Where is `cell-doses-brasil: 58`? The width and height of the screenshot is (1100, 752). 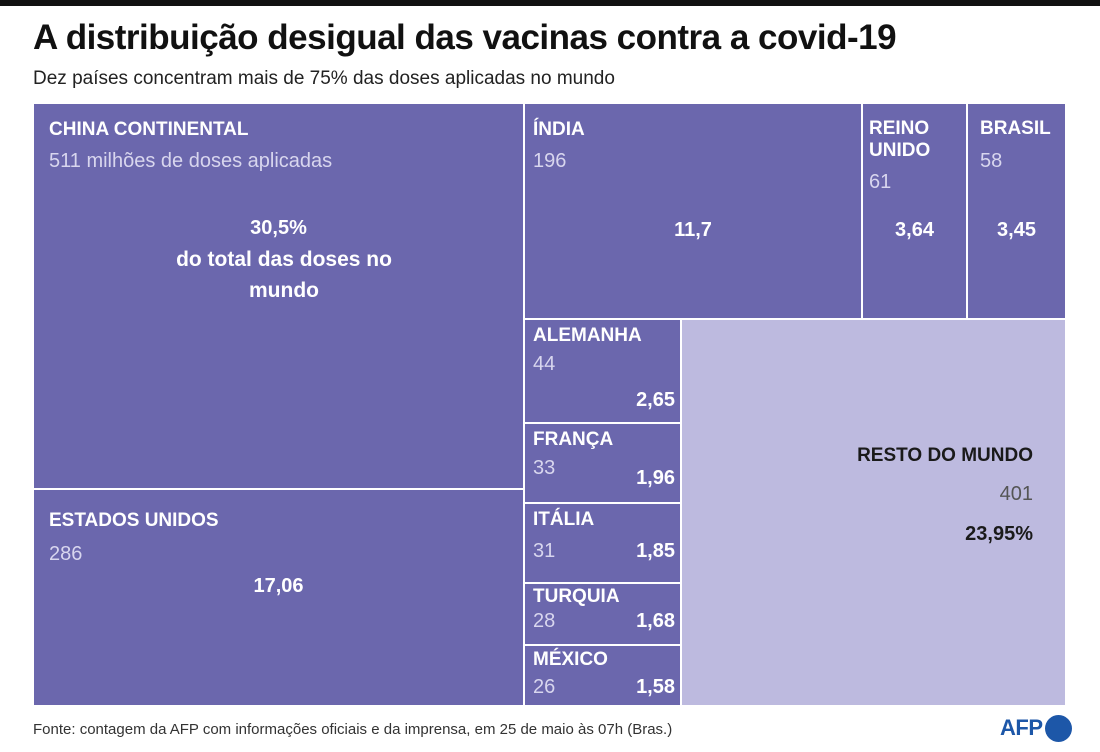
cell-doses-brasil: 58 is located at coordinates (991, 161).